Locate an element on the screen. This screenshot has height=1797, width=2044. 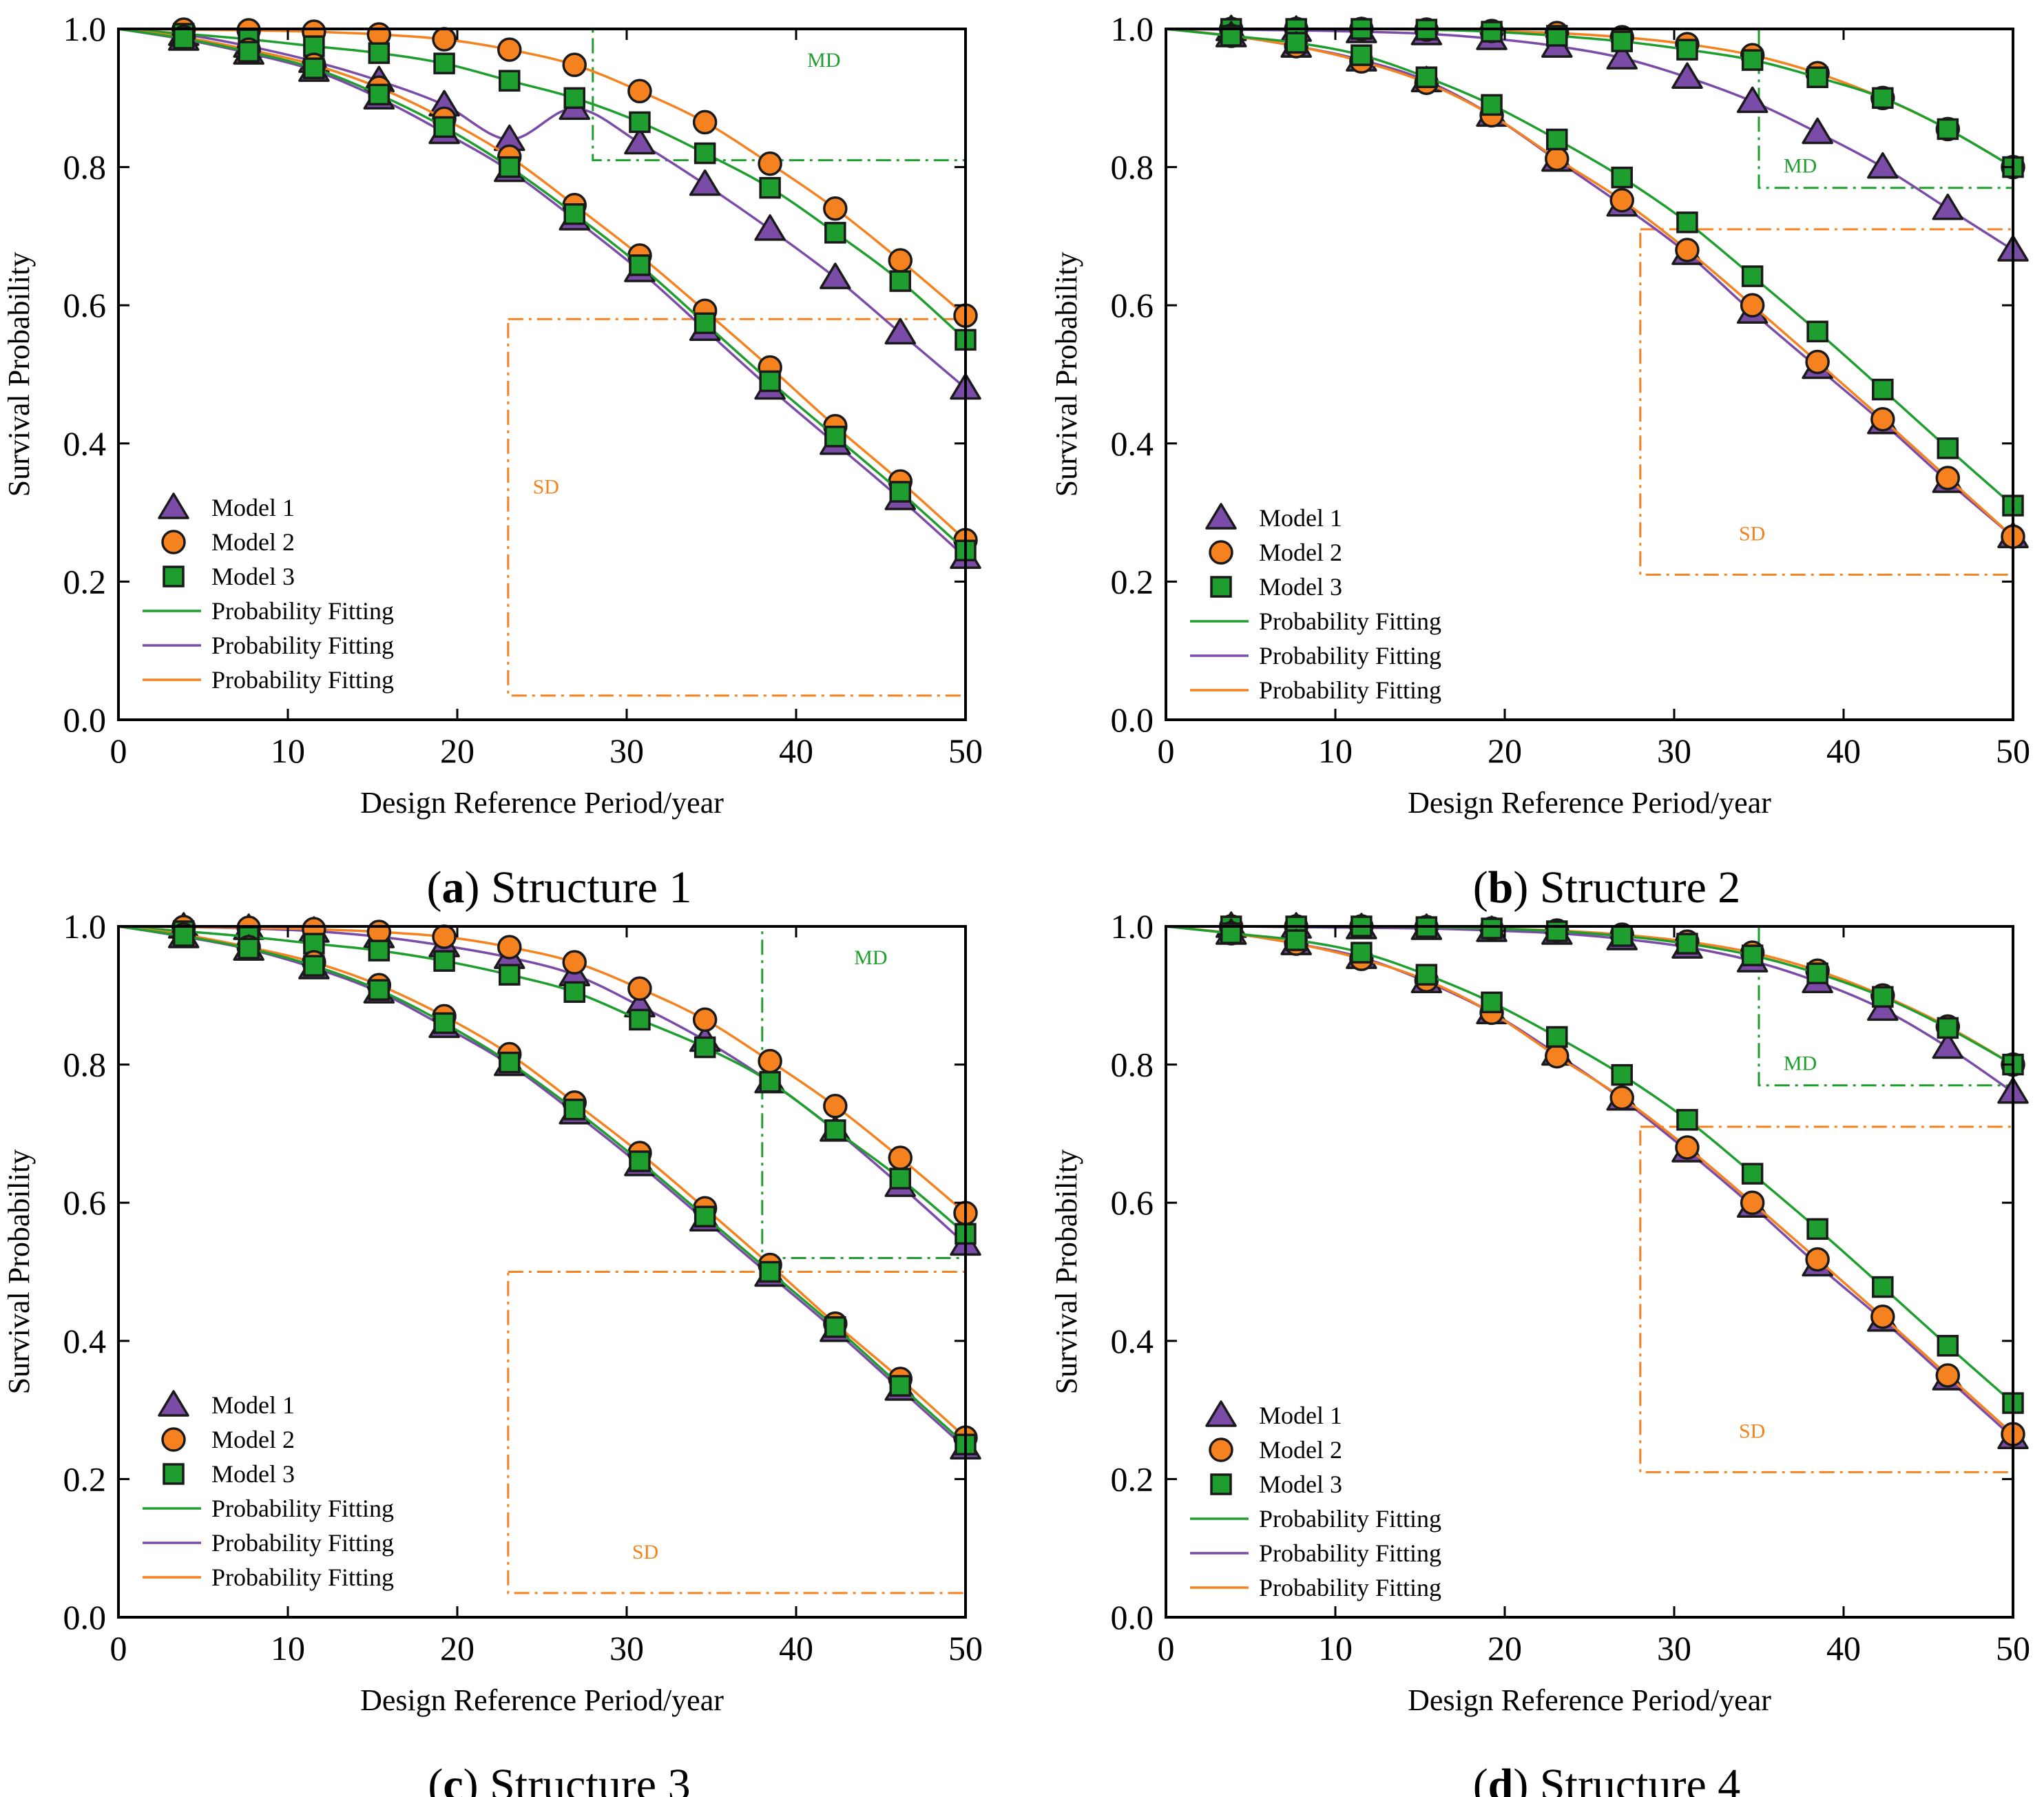
y-tick-label: 1.0 is located at coordinates (85, 926).